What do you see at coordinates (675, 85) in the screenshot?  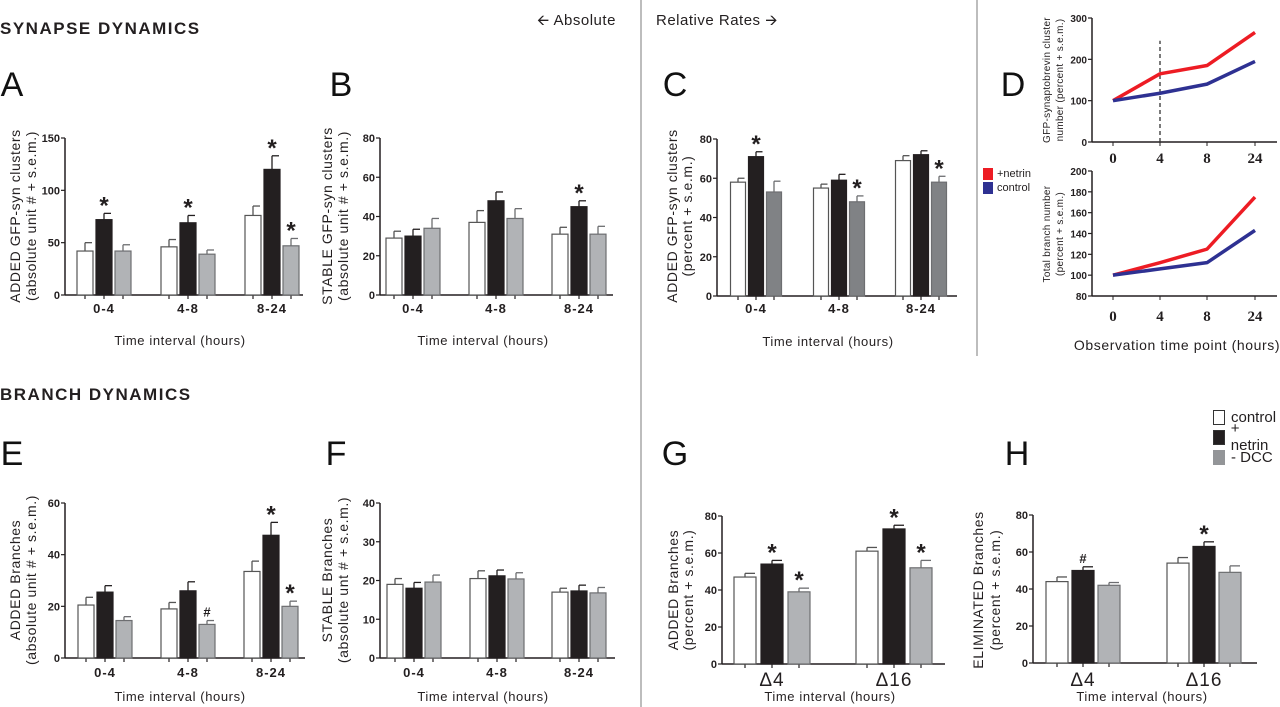 I see `panel-letter: C` at bounding box center [675, 85].